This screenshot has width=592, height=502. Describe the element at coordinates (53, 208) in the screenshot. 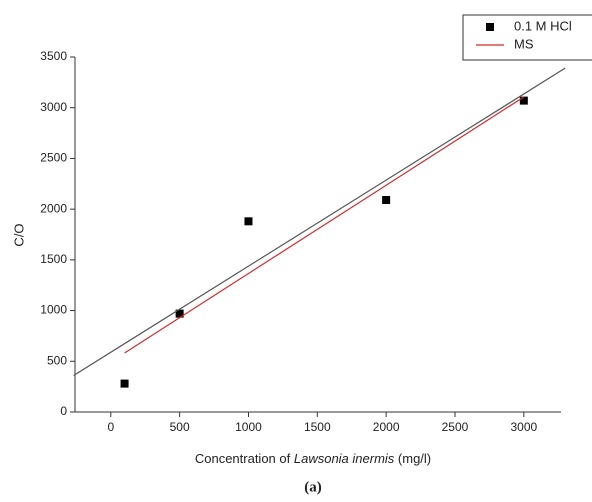

I see `y-tick-label: 2000` at that location.